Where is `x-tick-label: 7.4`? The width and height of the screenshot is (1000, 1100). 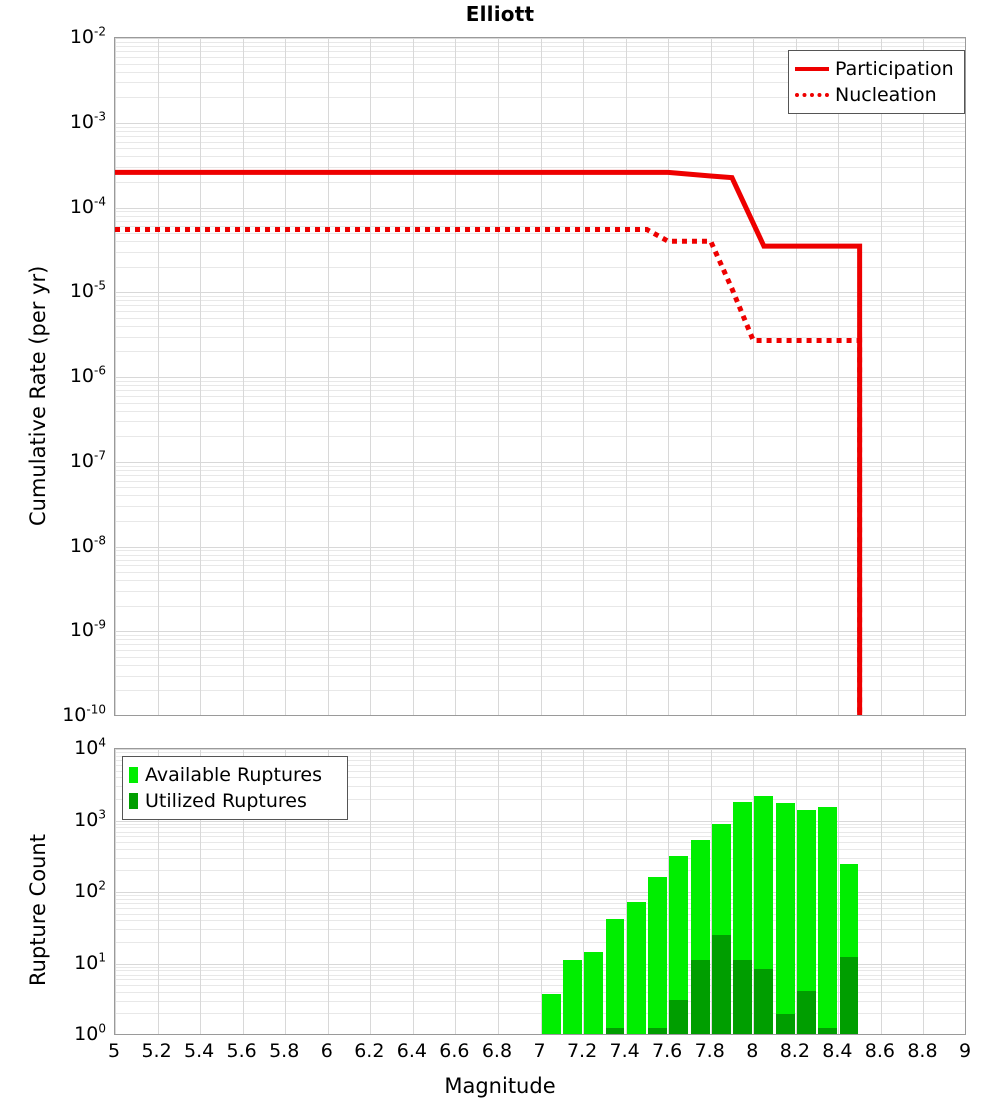 x-tick-label: 7.4 is located at coordinates (624, 1051).